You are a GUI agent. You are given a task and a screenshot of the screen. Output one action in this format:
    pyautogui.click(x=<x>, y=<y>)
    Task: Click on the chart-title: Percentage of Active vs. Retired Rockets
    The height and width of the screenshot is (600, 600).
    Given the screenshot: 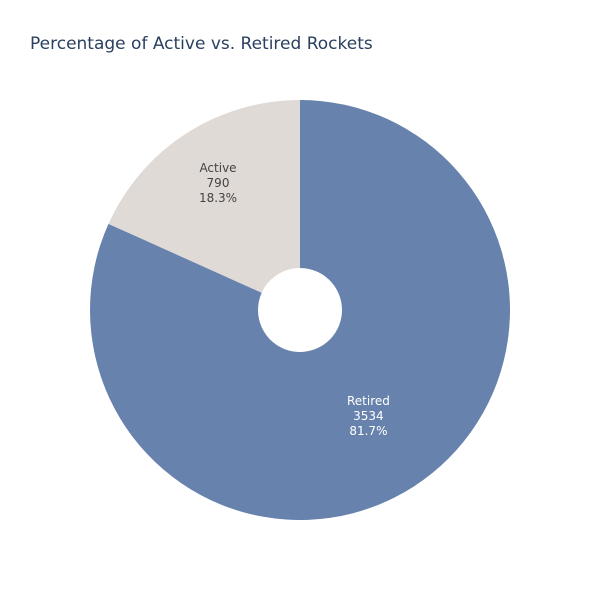 What is the action you would take?
    pyautogui.click(x=201, y=44)
    